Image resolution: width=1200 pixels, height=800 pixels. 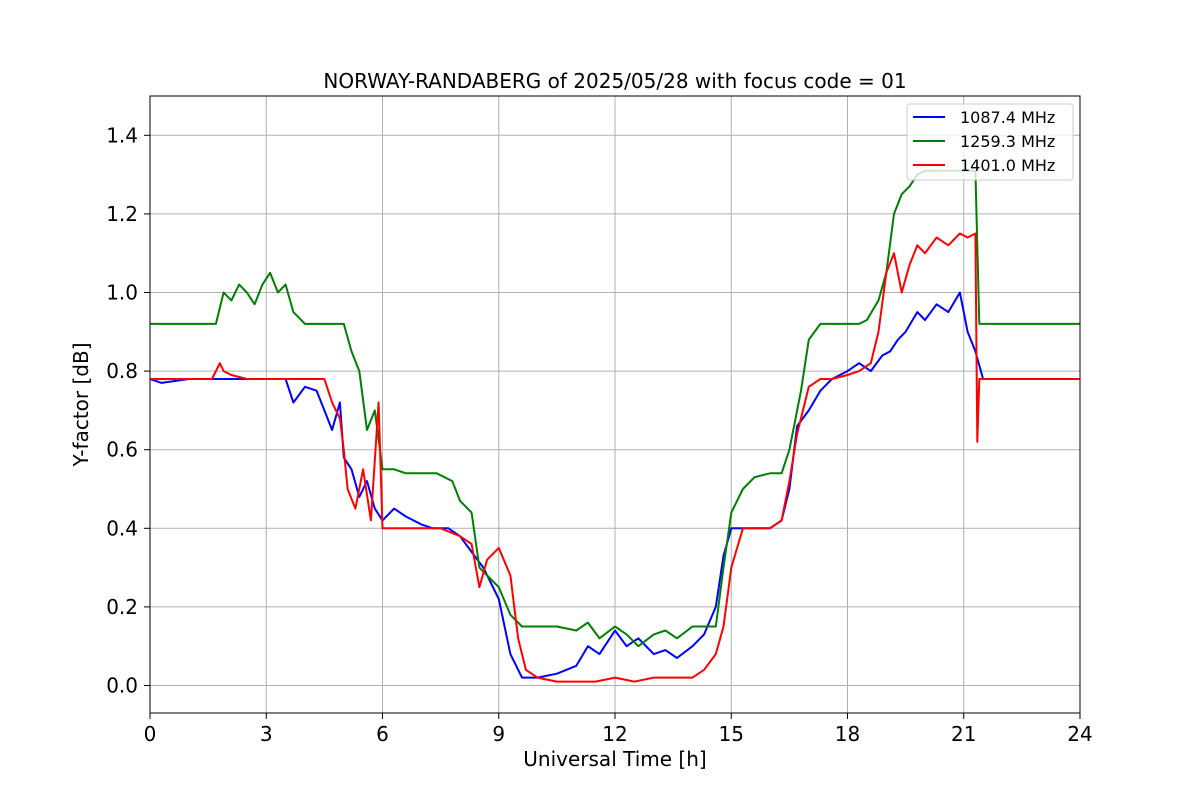 I want to click on x-tick-label: 12, so click(x=614, y=734).